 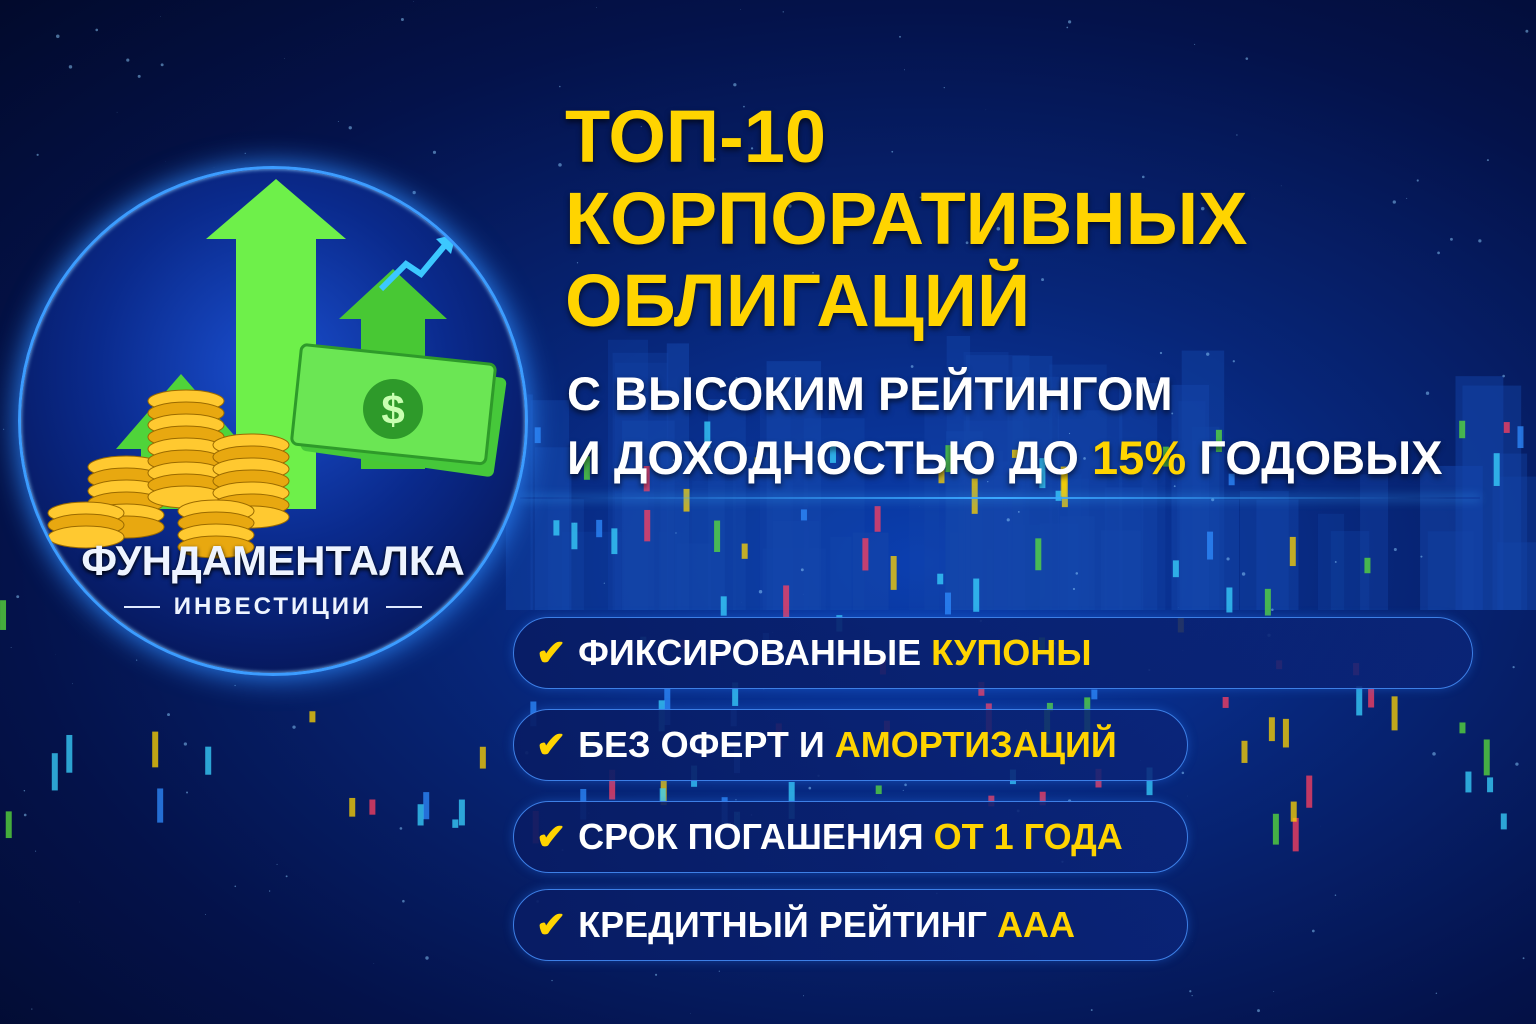 What do you see at coordinates (168, 474) in the screenshot?
I see `gold-coins-icon` at bounding box center [168, 474].